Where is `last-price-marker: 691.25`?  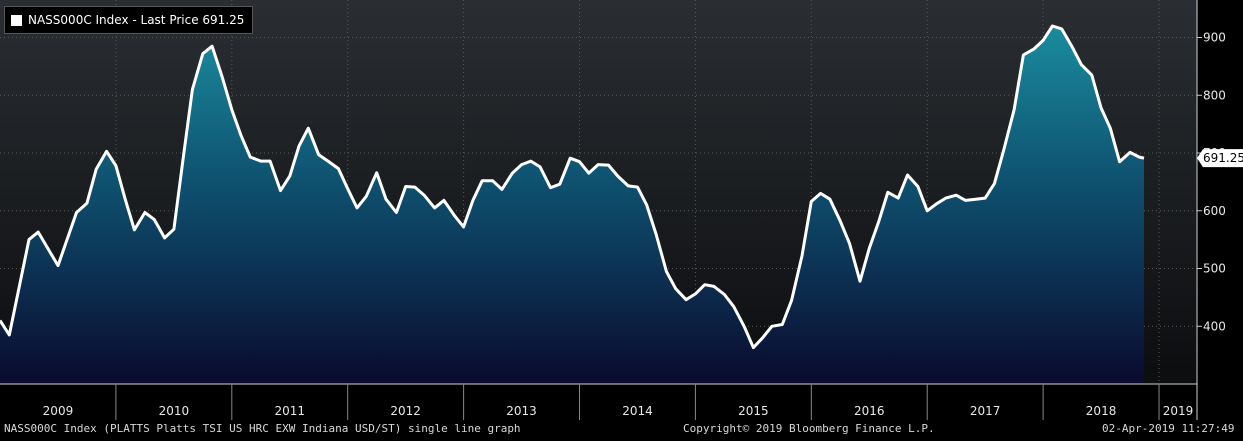
last-price-marker: 691.25 is located at coordinates (1220, 158).